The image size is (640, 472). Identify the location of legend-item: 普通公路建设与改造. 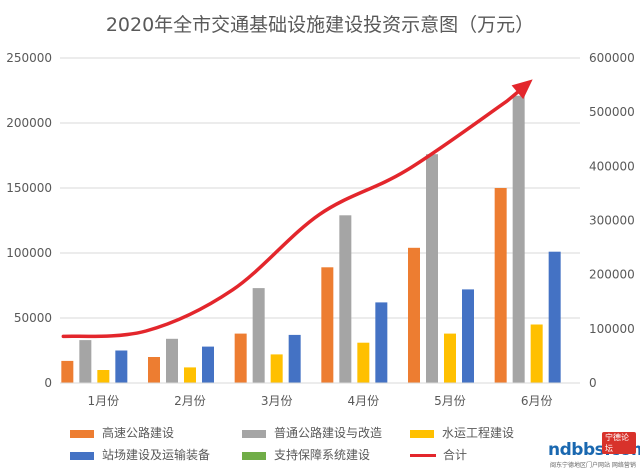
(312, 432).